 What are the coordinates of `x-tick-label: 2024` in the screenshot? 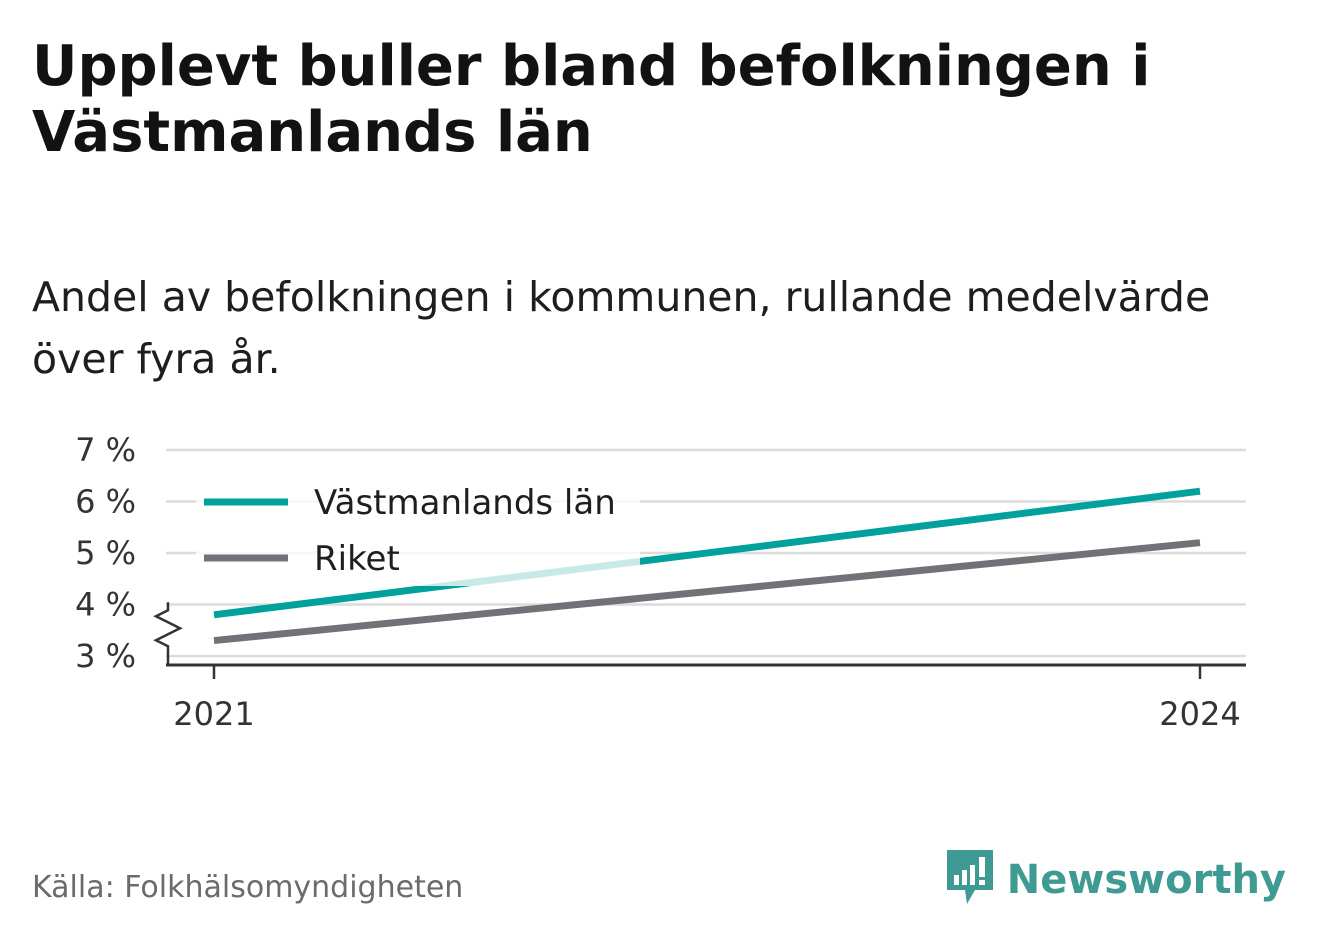 It's located at (1199, 714).